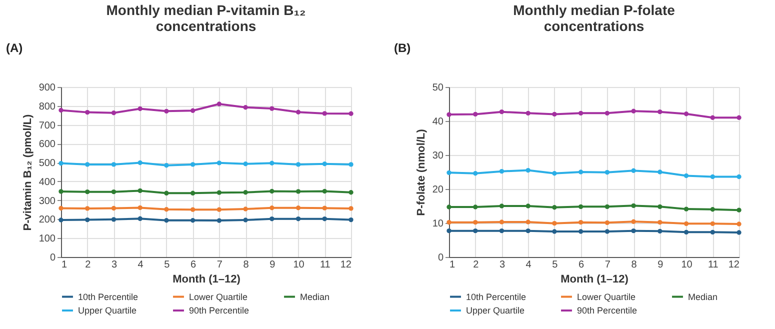 The width and height of the screenshot is (775, 329). What do you see at coordinates (581, 265) in the screenshot?
I see `x-tick-label: 6` at bounding box center [581, 265].